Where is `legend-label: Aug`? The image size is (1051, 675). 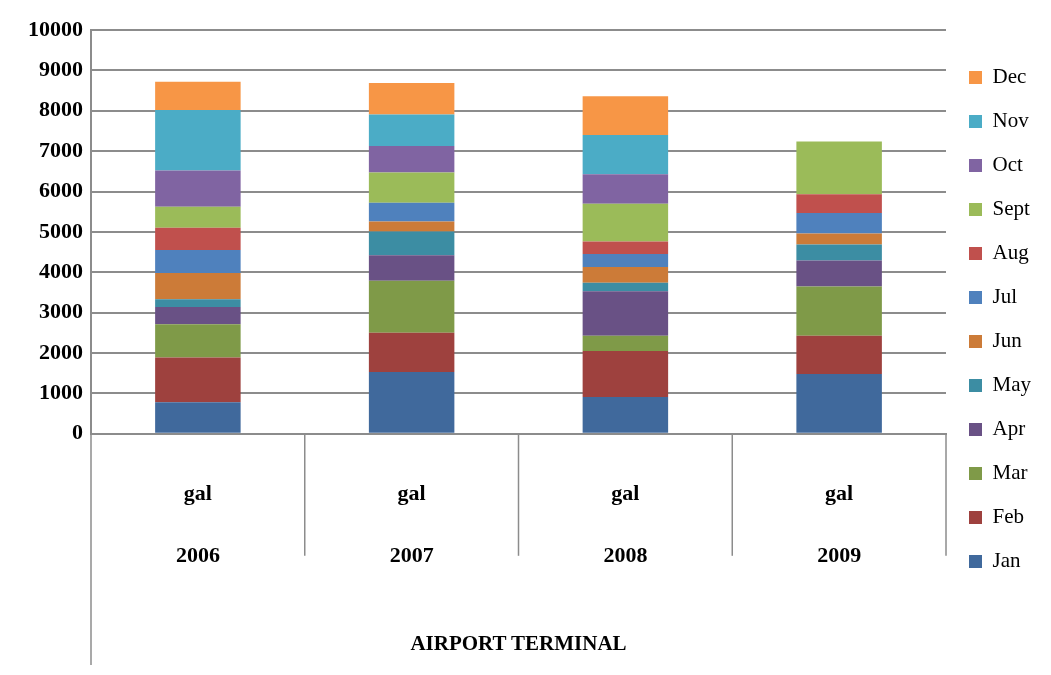
legend-label: Aug is located at coordinates (1011, 252).